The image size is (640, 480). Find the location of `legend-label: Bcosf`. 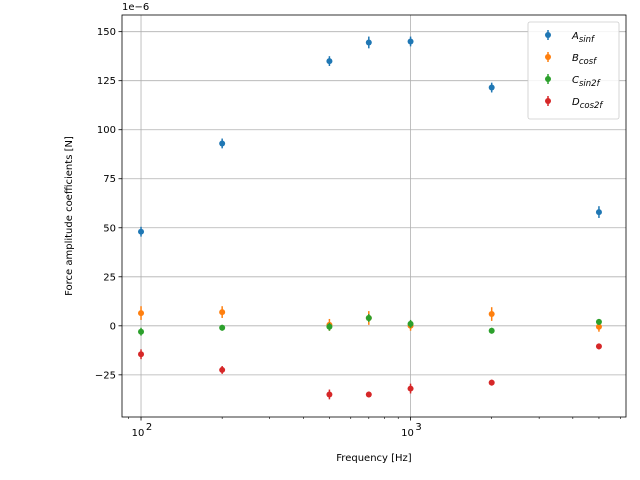

legend-label: Bcosf is located at coordinates (585, 60).